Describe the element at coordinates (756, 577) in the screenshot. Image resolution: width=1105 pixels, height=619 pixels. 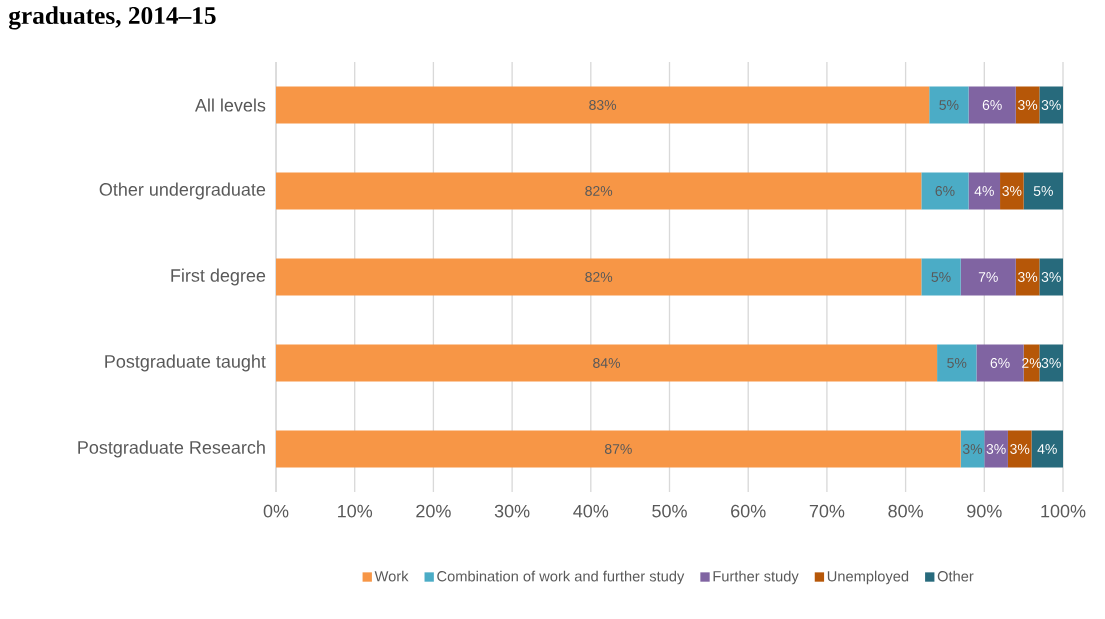
I see `legend-label: Further study` at that location.